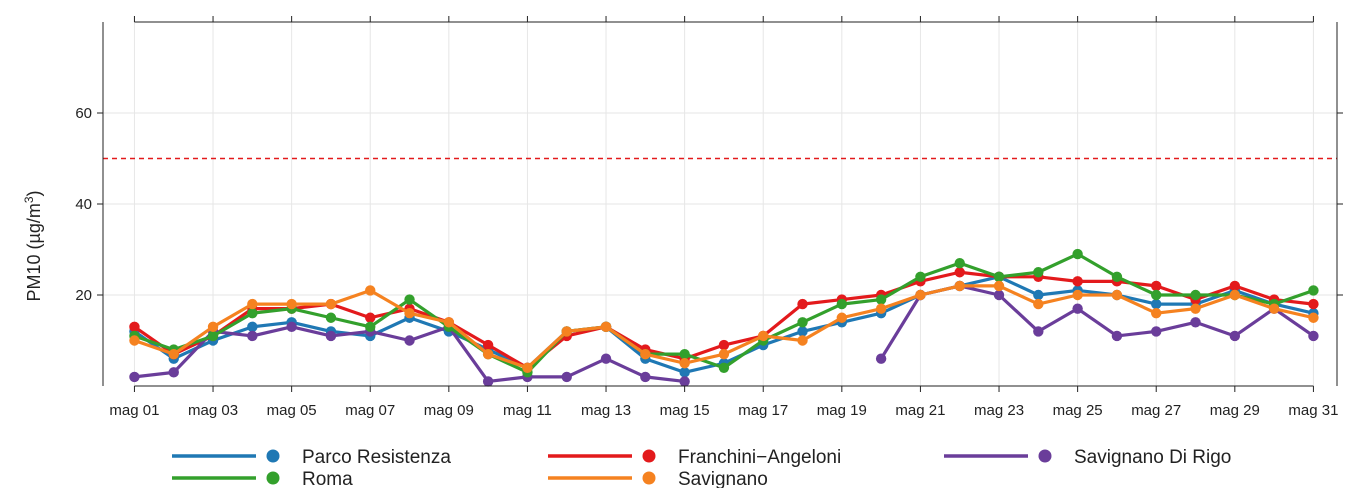 The width and height of the screenshot is (1366, 488). Describe the element at coordinates (213, 410) in the screenshot. I see `x-tick-label: mag 03` at that location.